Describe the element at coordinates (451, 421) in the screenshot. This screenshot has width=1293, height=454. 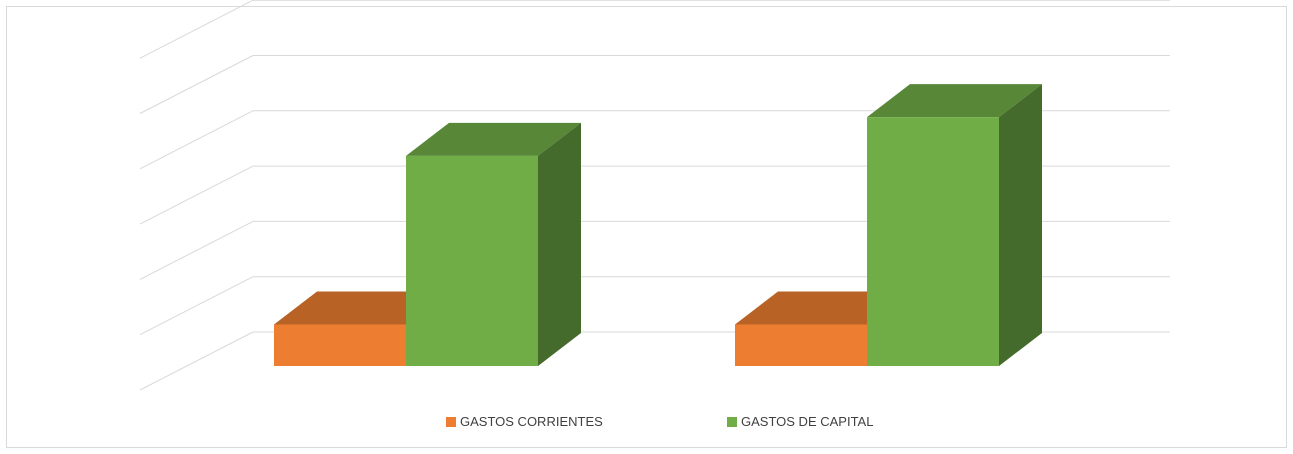
I see `legend-swatch-gastos-corrientes` at that location.